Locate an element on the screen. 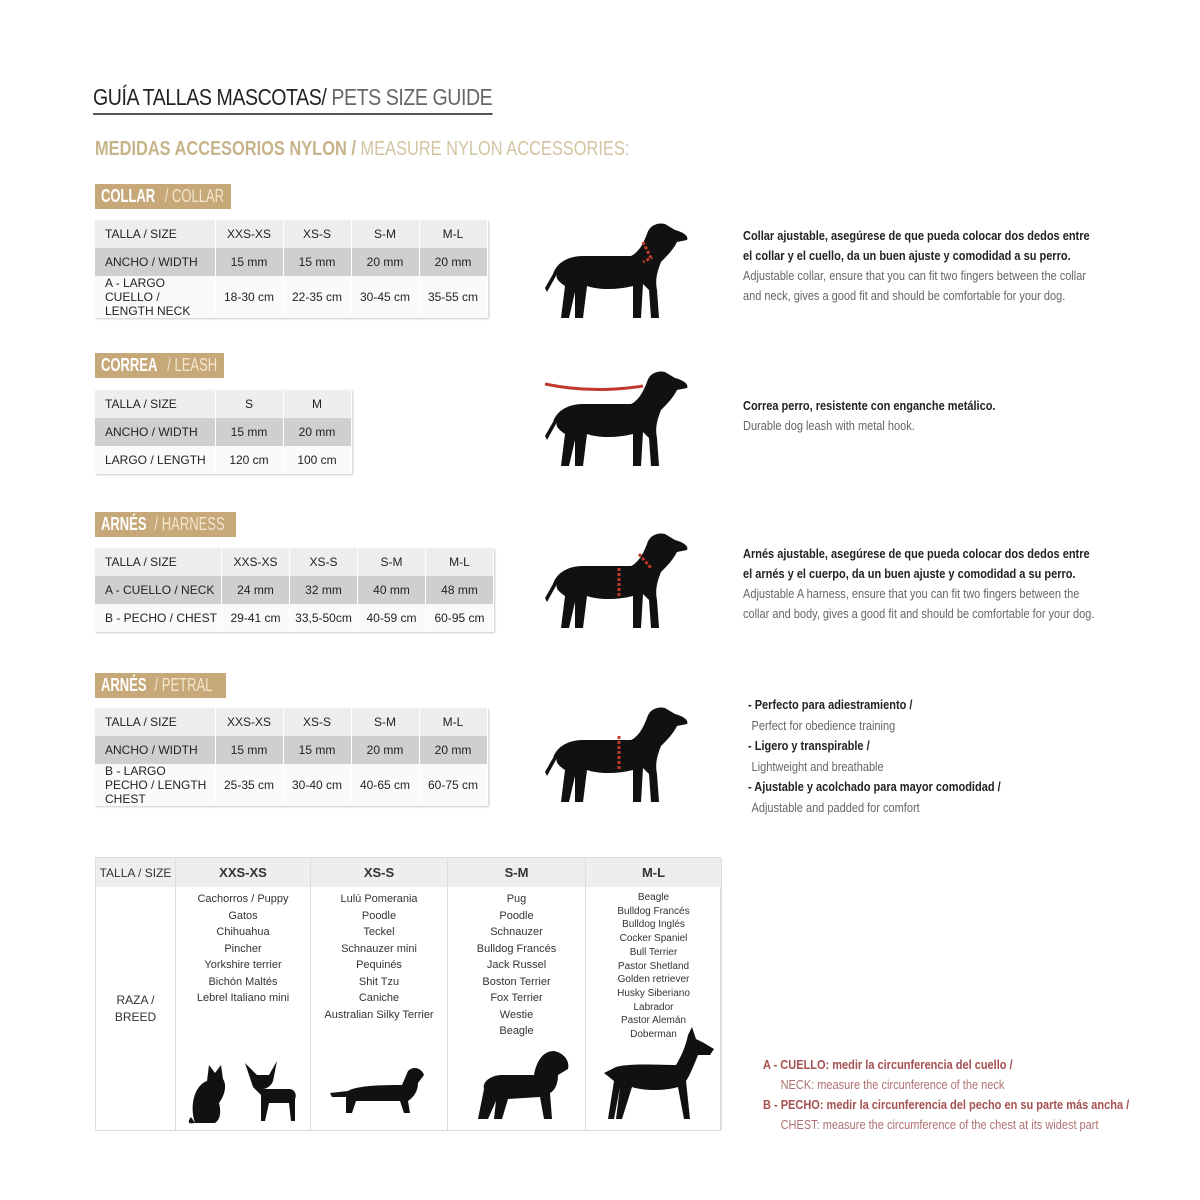  petral-tag: ARNÉS / PETRAL is located at coordinates (160, 685).